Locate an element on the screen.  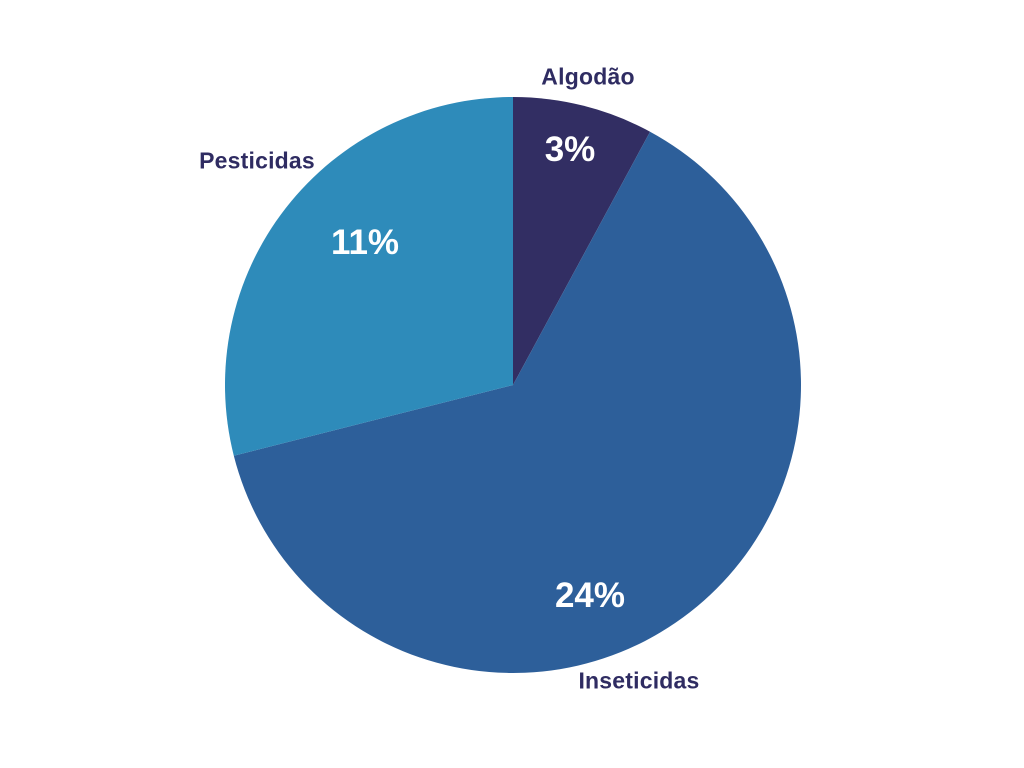
slice-pct-inseticidas: 24% is located at coordinates (590, 595).